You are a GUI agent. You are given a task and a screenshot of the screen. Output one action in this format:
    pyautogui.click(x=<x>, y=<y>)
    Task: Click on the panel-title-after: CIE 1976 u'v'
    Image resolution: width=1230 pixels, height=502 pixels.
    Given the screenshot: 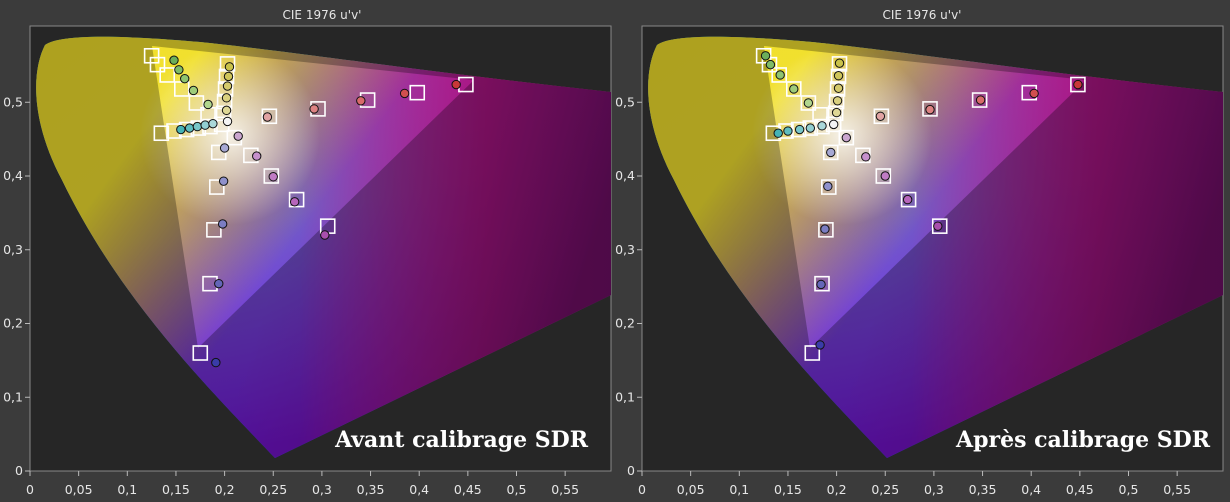 What is the action you would take?
    pyautogui.click(x=922, y=15)
    